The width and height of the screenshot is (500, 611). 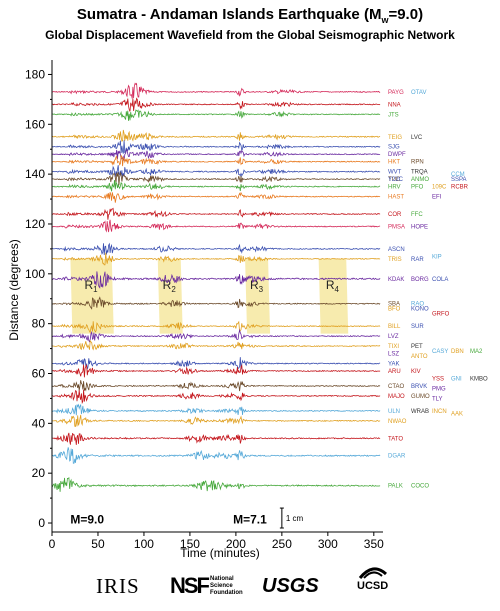 What do you see at coordinates (216, 147) in the screenshot?
I see `trace-sjg` at bounding box center [216, 147].